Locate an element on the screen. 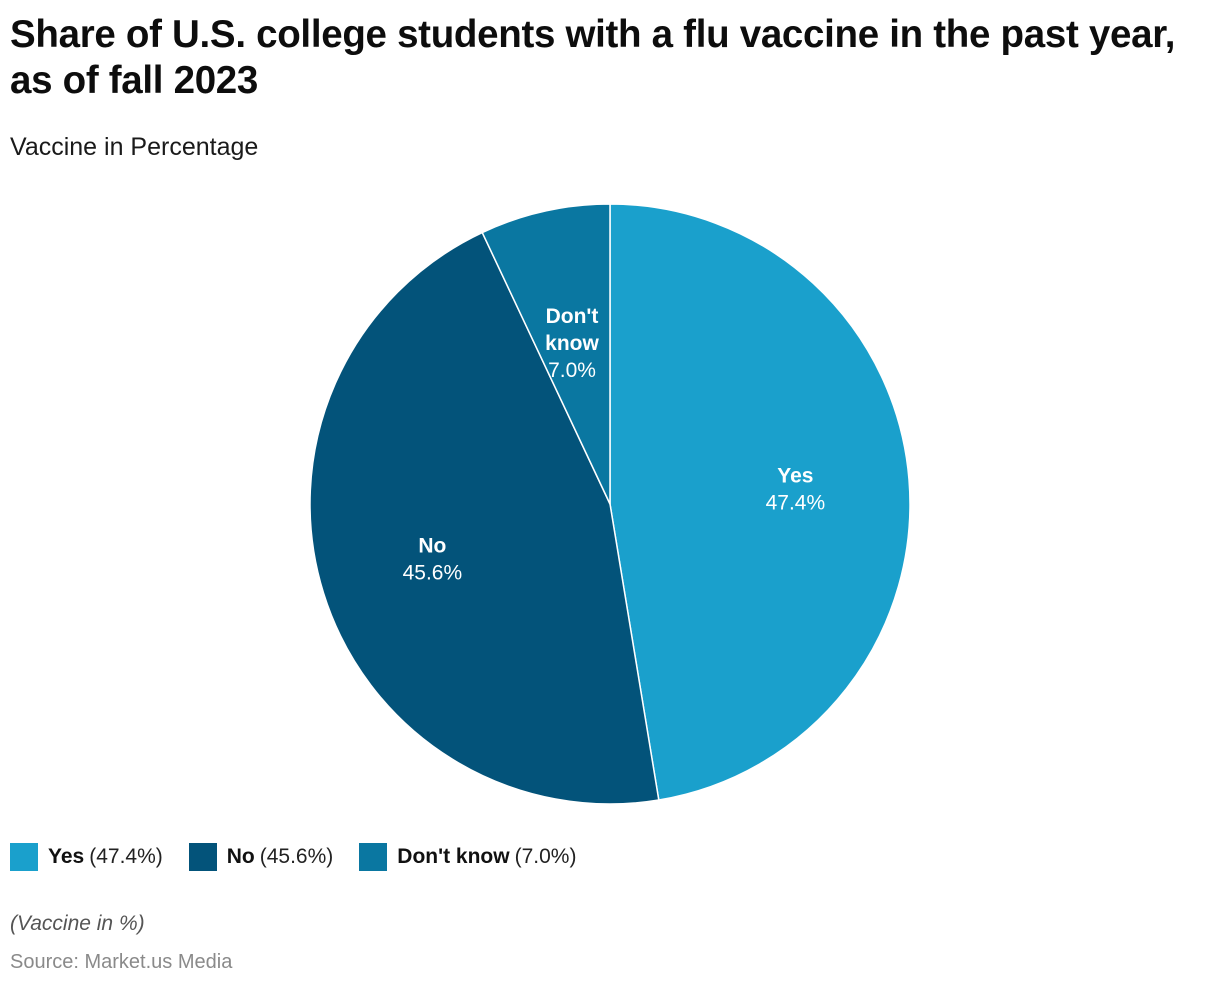  slice-value-no: 45.6% is located at coordinates (433, 573).